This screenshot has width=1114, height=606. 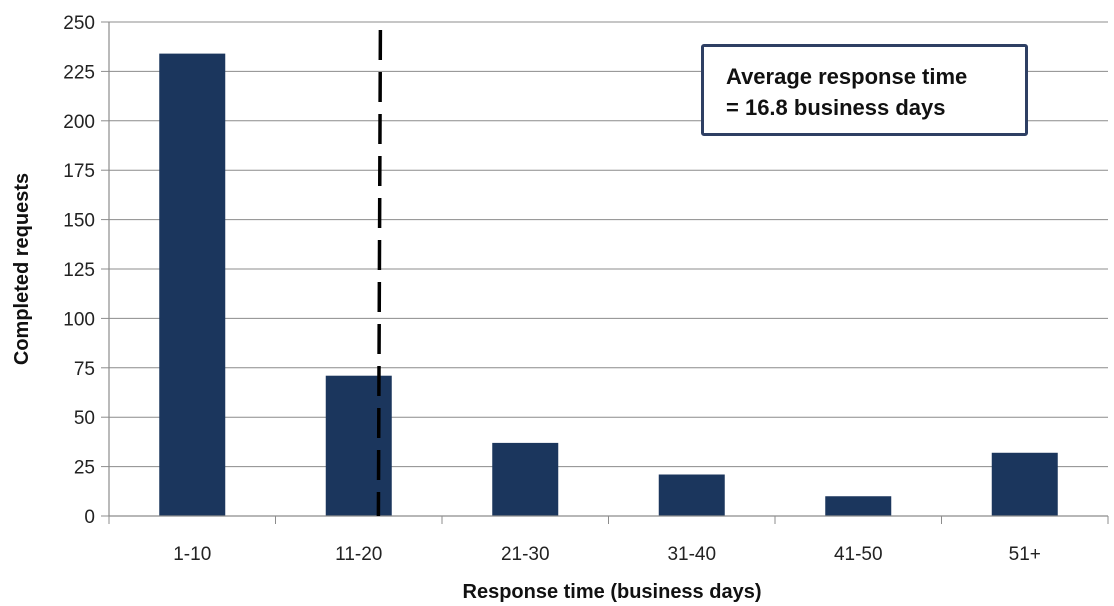 What do you see at coordinates (358, 554) in the screenshot?
I see `x-tick-label: 11-20` at bounding box center [358, 554].